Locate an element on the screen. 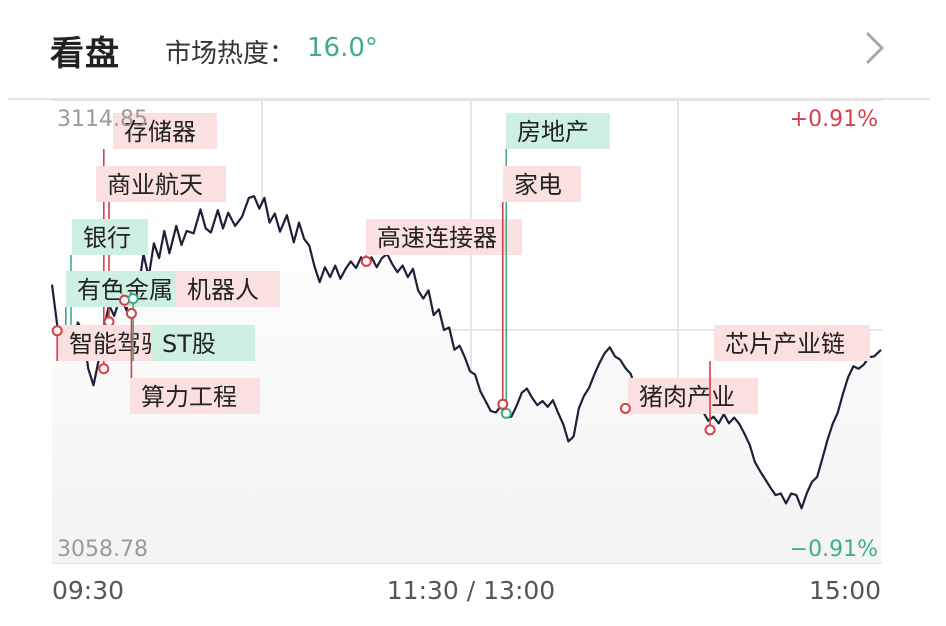 This screenshot has width=946, height=626. event-tag-label: 存储器 is located at coordinates (160, 132).